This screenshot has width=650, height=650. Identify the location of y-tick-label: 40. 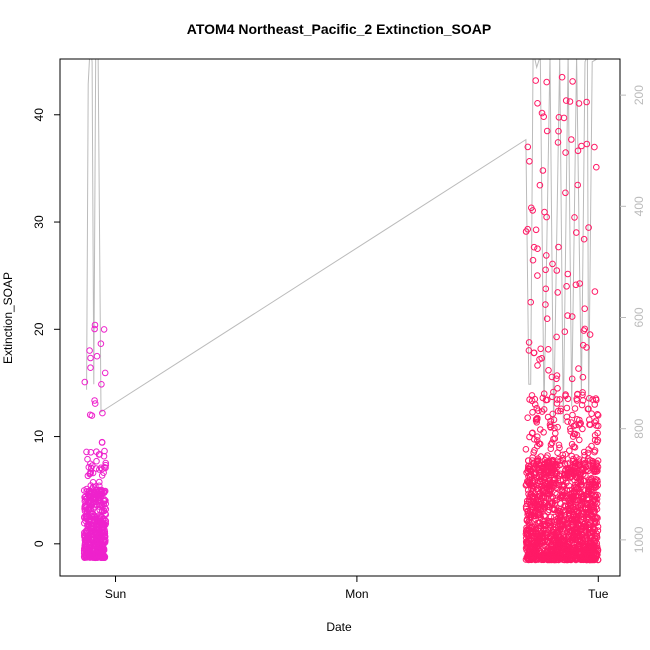
(39, 115).